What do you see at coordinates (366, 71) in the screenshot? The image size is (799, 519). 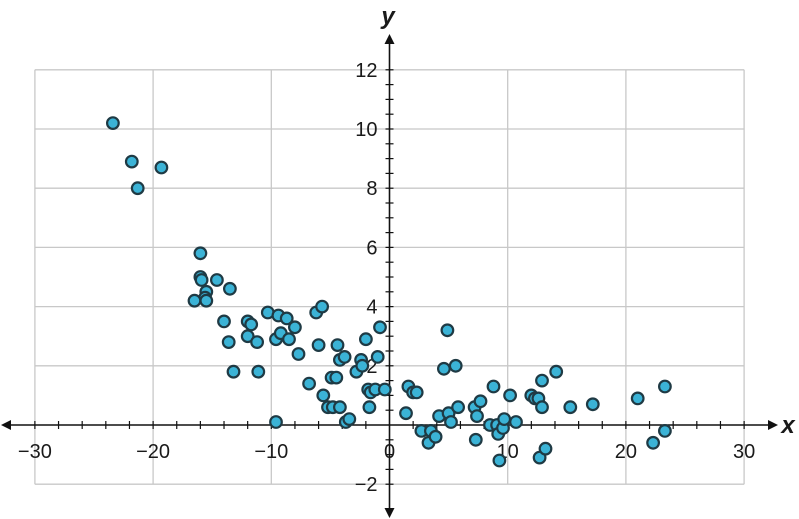 I see `y-tick-label: 12` at bounding box center [366, 71].